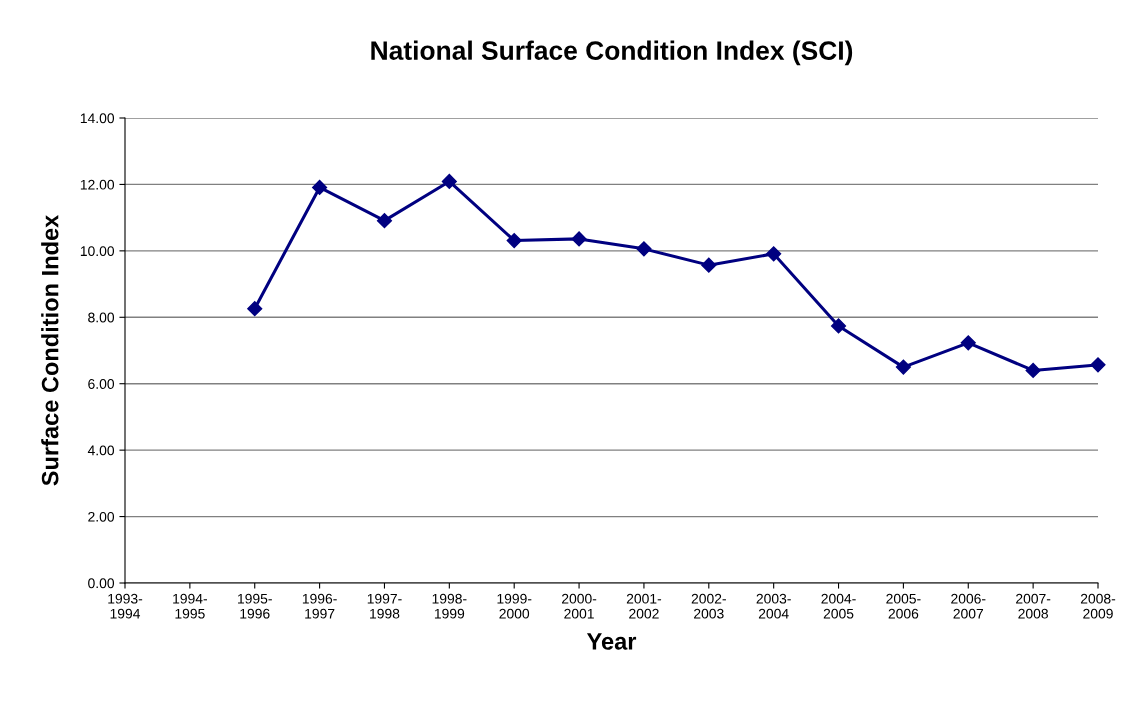  Describe the element at coordinates (611, 641) in the screenshot. I see `x-axis-title: Year` at that location.